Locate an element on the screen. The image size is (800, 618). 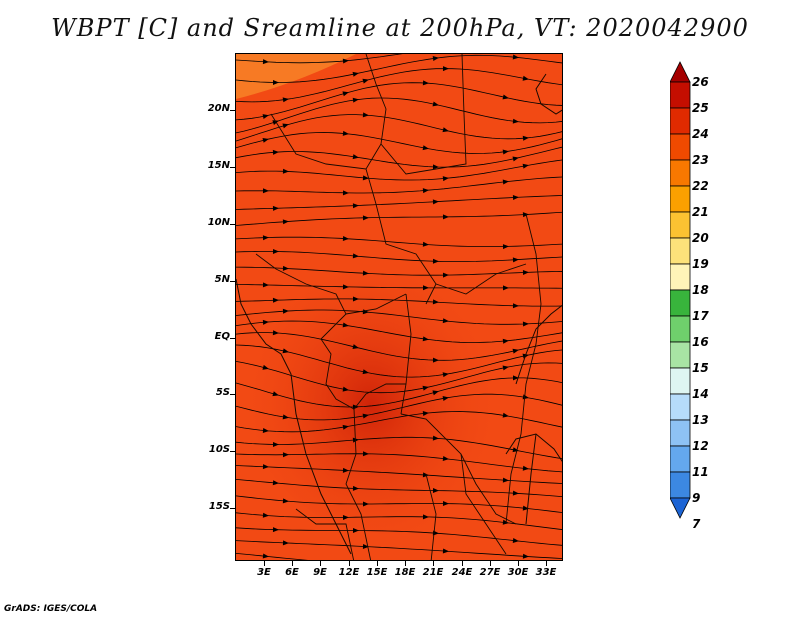
lon-label-12e: 12E is located at coordinates (349, 572).